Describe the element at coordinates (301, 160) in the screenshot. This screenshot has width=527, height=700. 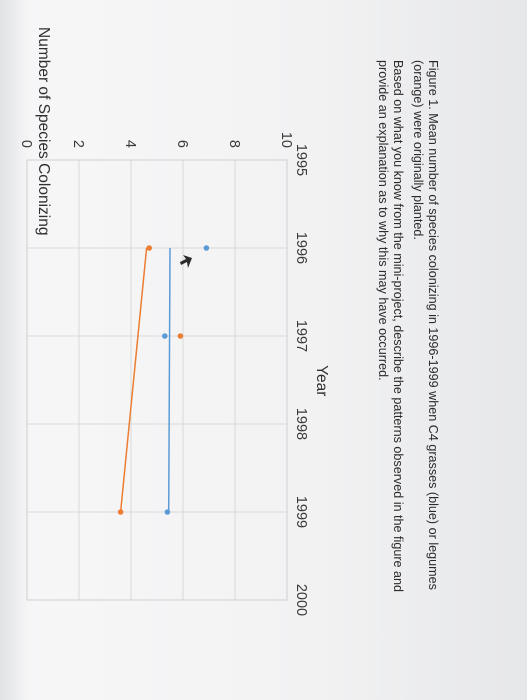
I see `x-tick-label: 1995` at that location.